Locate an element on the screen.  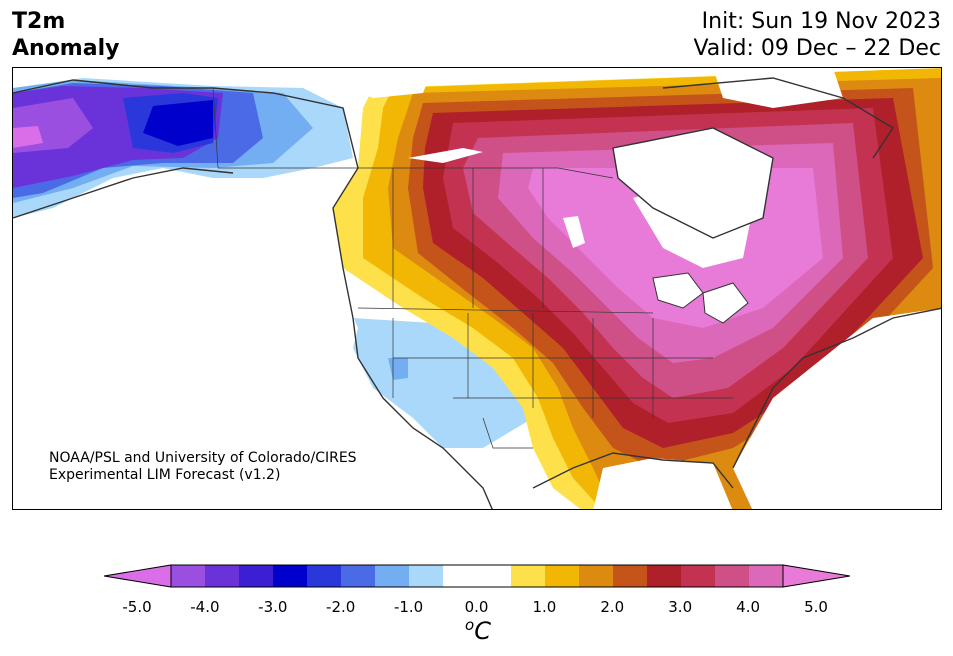
colorbar-tick-label: 3.0 is located at coordinates (680, 607).